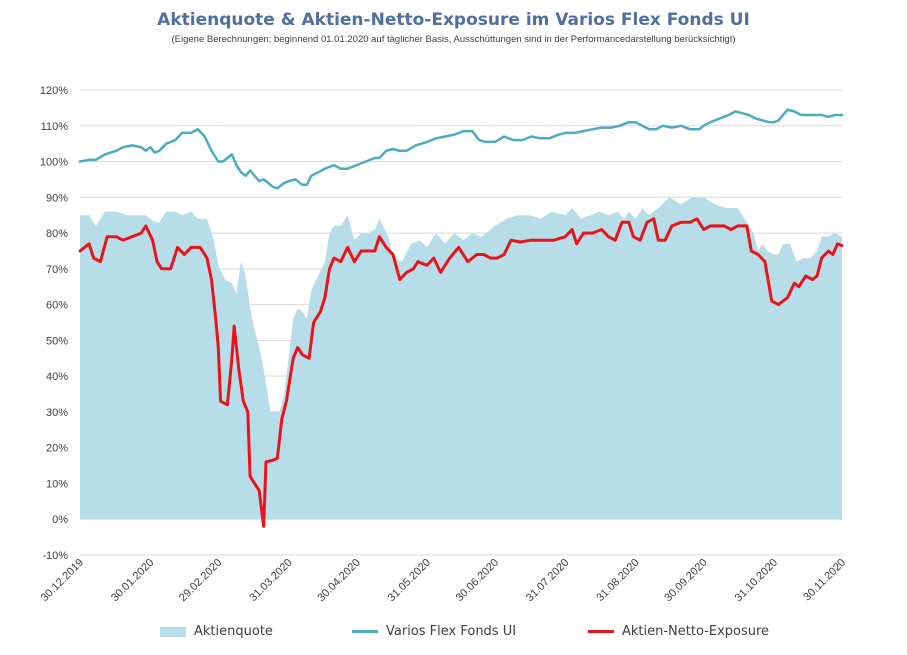 The width and height of the screenshot is (907, 655). I want to click on legend-item-aktienquote: Aktienquote, so click(216, 631).